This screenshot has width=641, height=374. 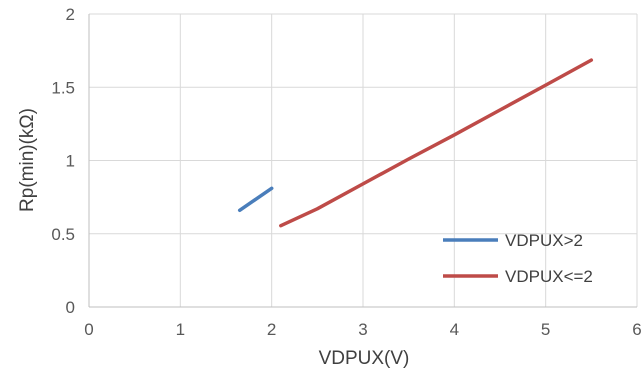 What do you see at coordinates (549, 276) in the screenshot?
I see `legend-label-2: VDPUX<=2` at bounding box center [549, 276].